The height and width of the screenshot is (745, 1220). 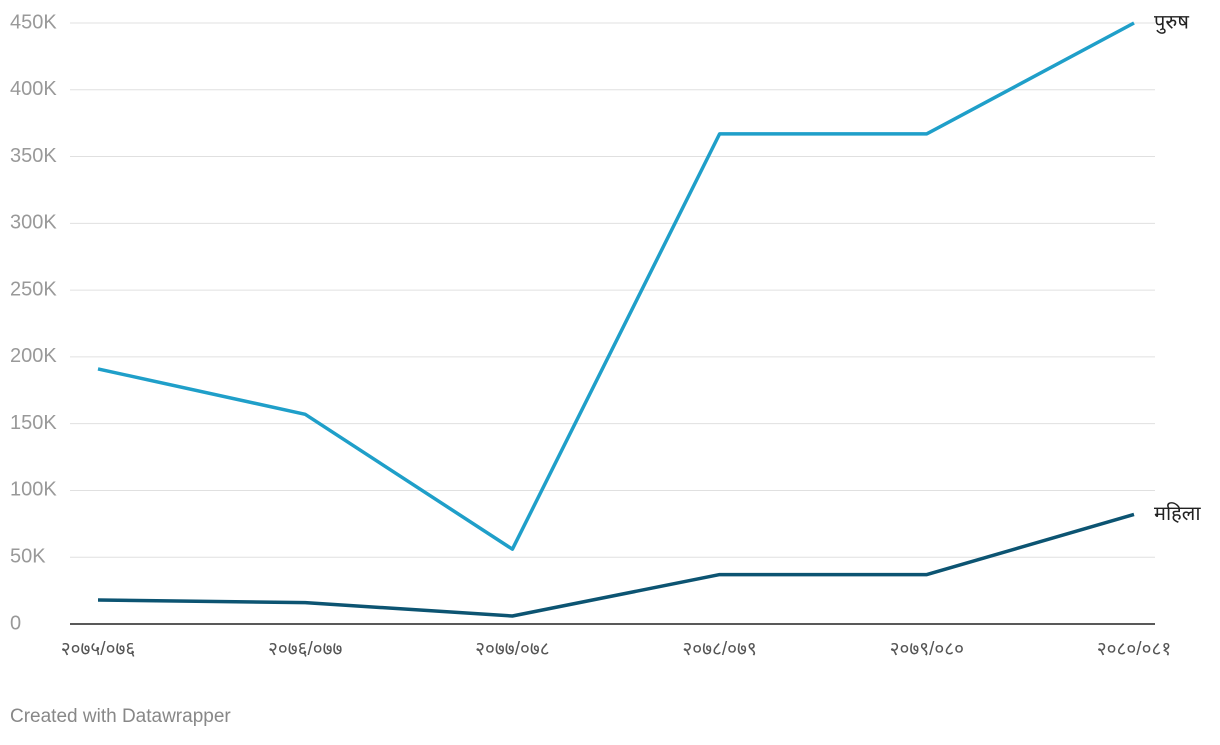 I want to click on y-tick-label: 400K, so click(x=33, y=89).